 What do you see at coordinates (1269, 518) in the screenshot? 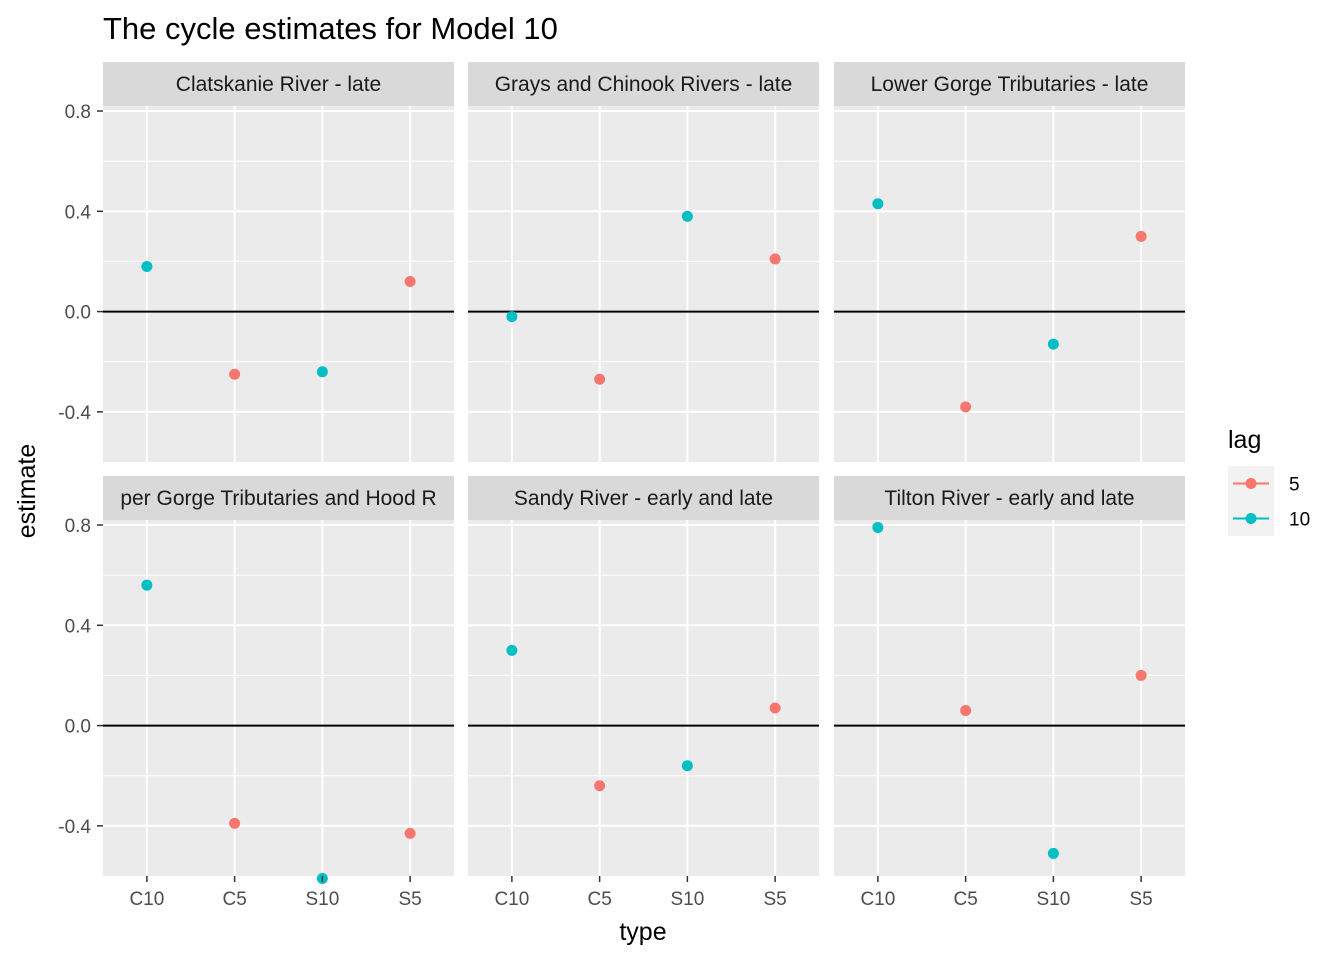
I see `legend-item: 10` at bounding box center [1269, 518].